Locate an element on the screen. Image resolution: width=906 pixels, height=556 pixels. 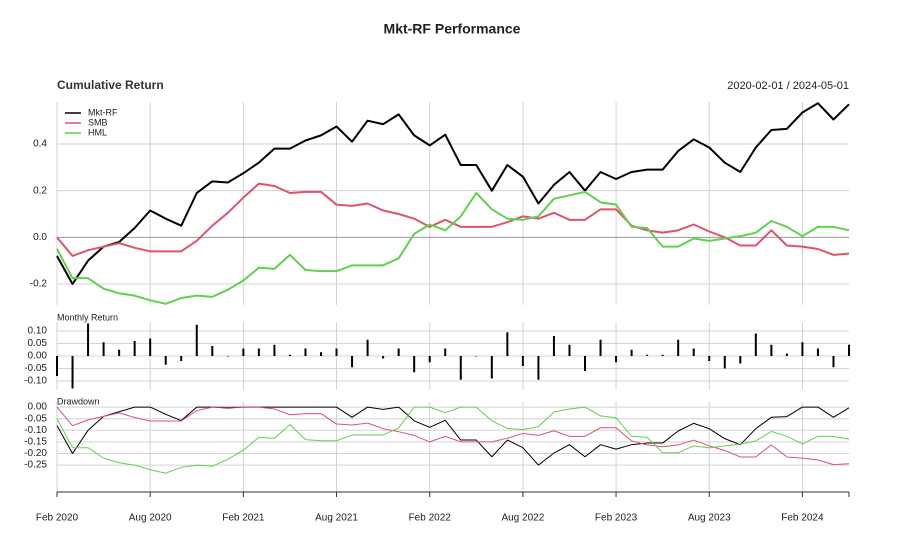
y-tick-label: 0.2 is located at coordinates (40, 190).